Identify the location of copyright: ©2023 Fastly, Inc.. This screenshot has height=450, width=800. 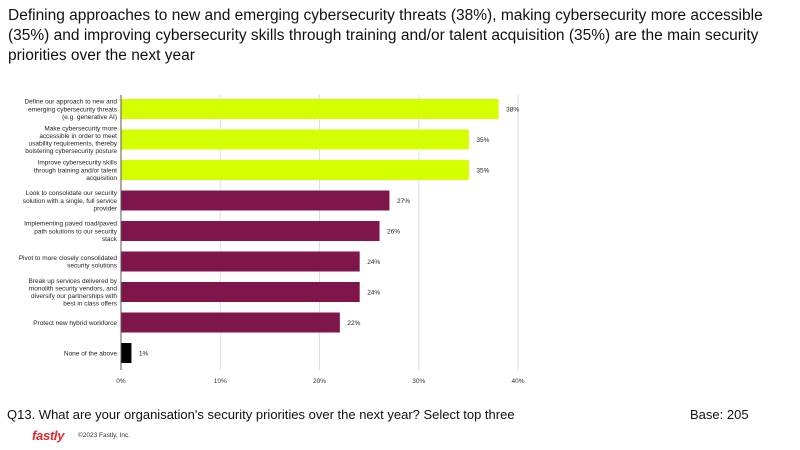
(104, 435).